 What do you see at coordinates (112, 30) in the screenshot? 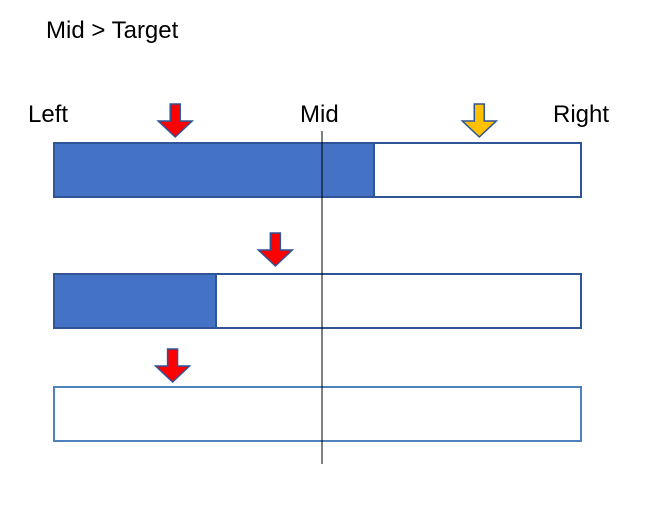
I see `diagram-title: Mid > Target` at bounding box center [112, 30].